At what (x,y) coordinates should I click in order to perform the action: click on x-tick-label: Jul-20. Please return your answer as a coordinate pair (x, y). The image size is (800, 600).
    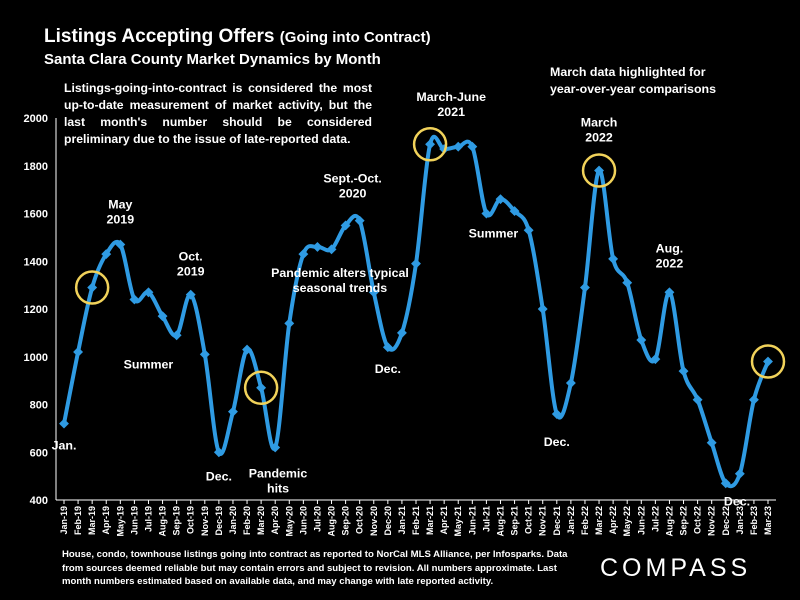
    Looking at the image, I should click on (317, 519).